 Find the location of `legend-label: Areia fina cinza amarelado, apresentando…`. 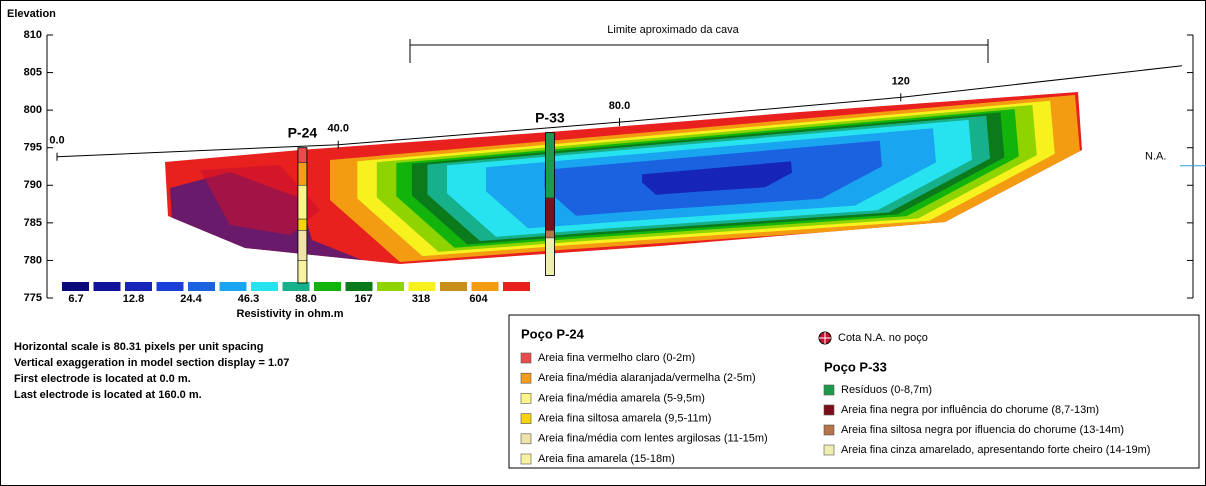

legend-label: Areia fina cinza amarelado, apresentando… is located at coordinates (995, 450).